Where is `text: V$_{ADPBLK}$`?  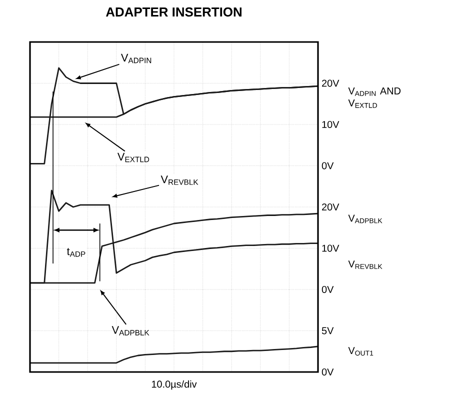
text: V$_{ADPBLK}$ is located at coordinates (365, 219).